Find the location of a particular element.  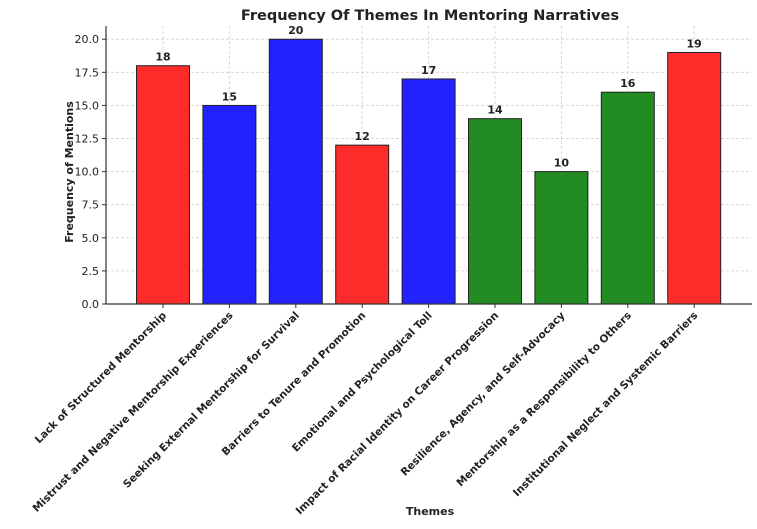

y-tick-label: 10.0 is located at coordinates (87, 172).